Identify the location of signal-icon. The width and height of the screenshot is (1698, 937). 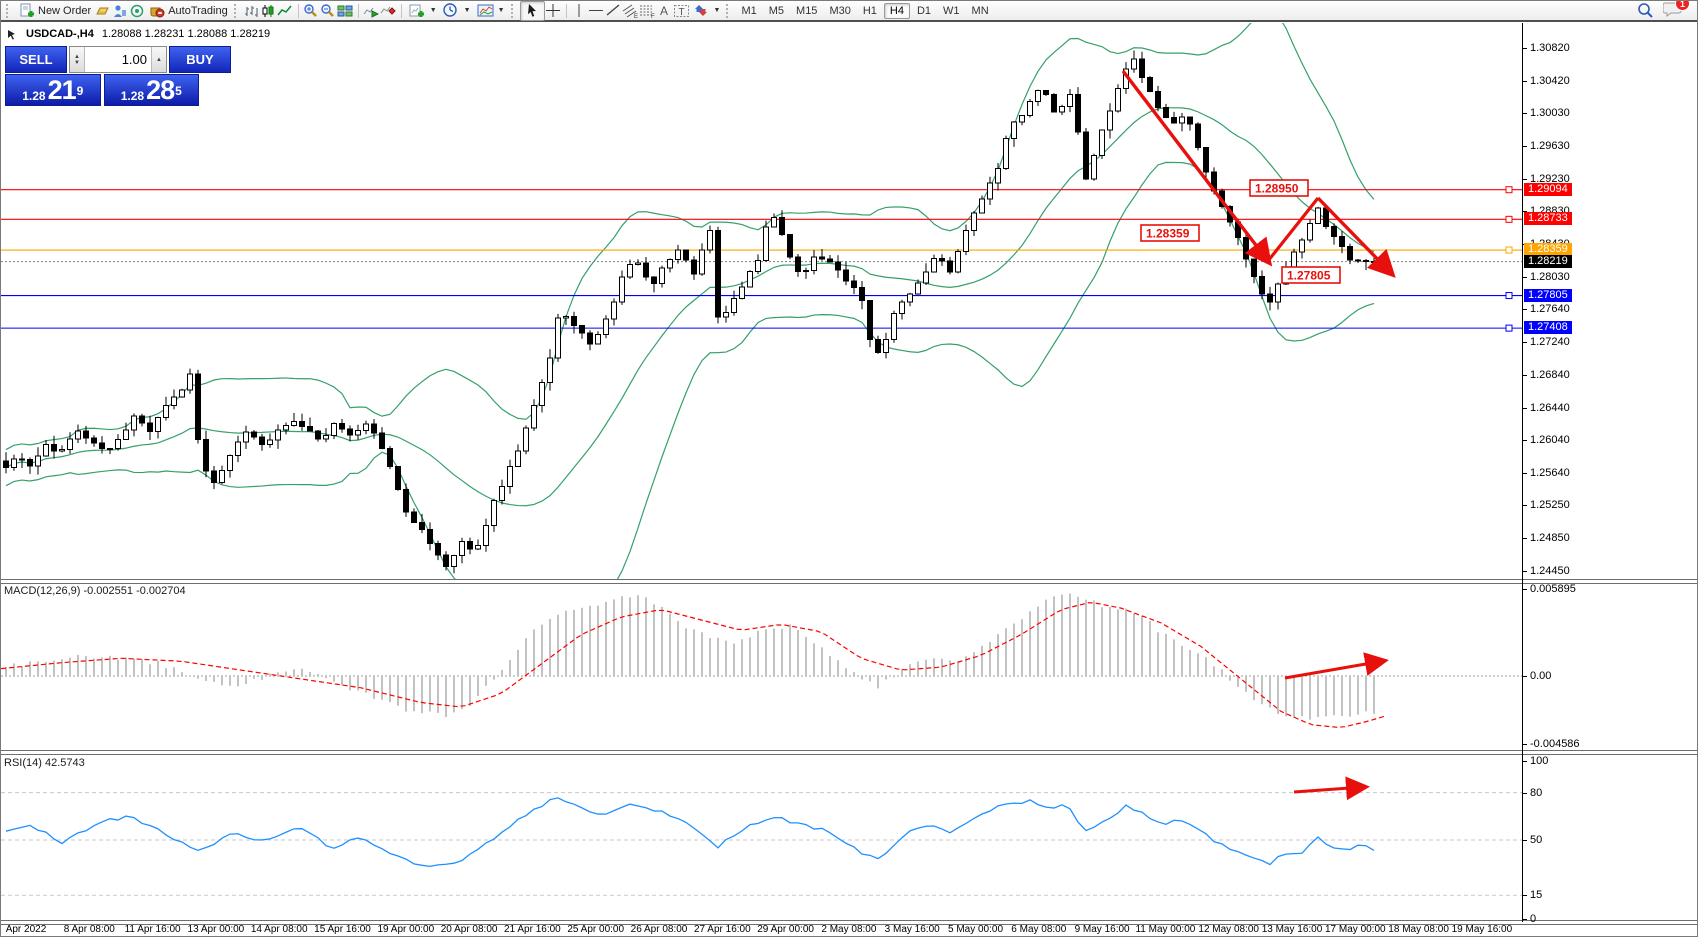
(136, 11).